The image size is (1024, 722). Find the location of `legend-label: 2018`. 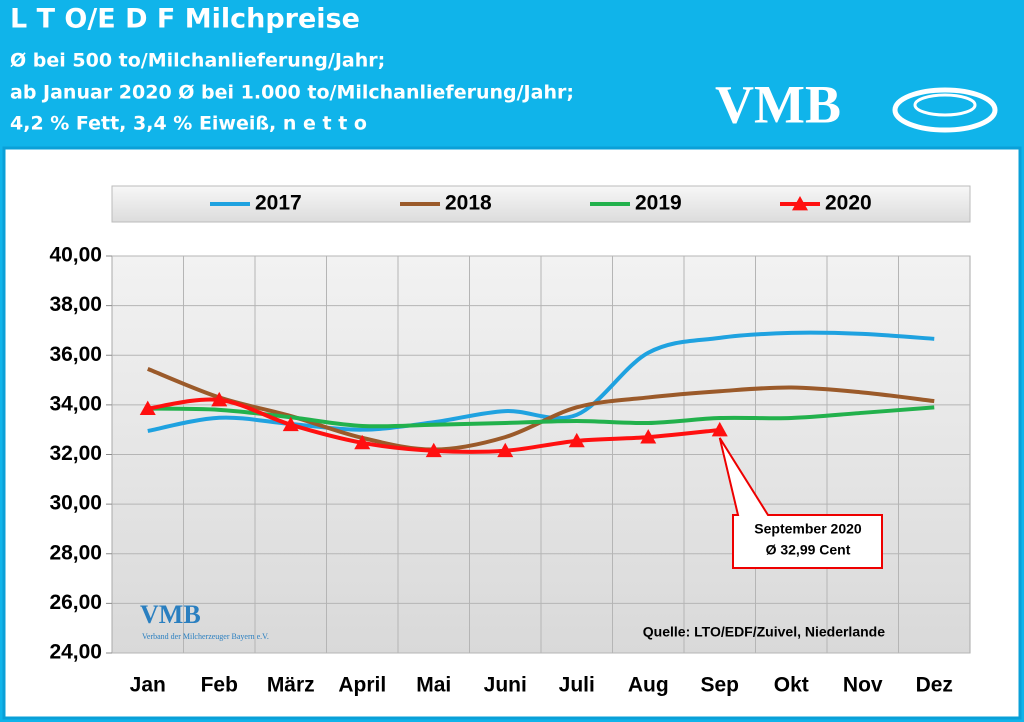

legend-label: 2018 is located at coordinates (468, 203).